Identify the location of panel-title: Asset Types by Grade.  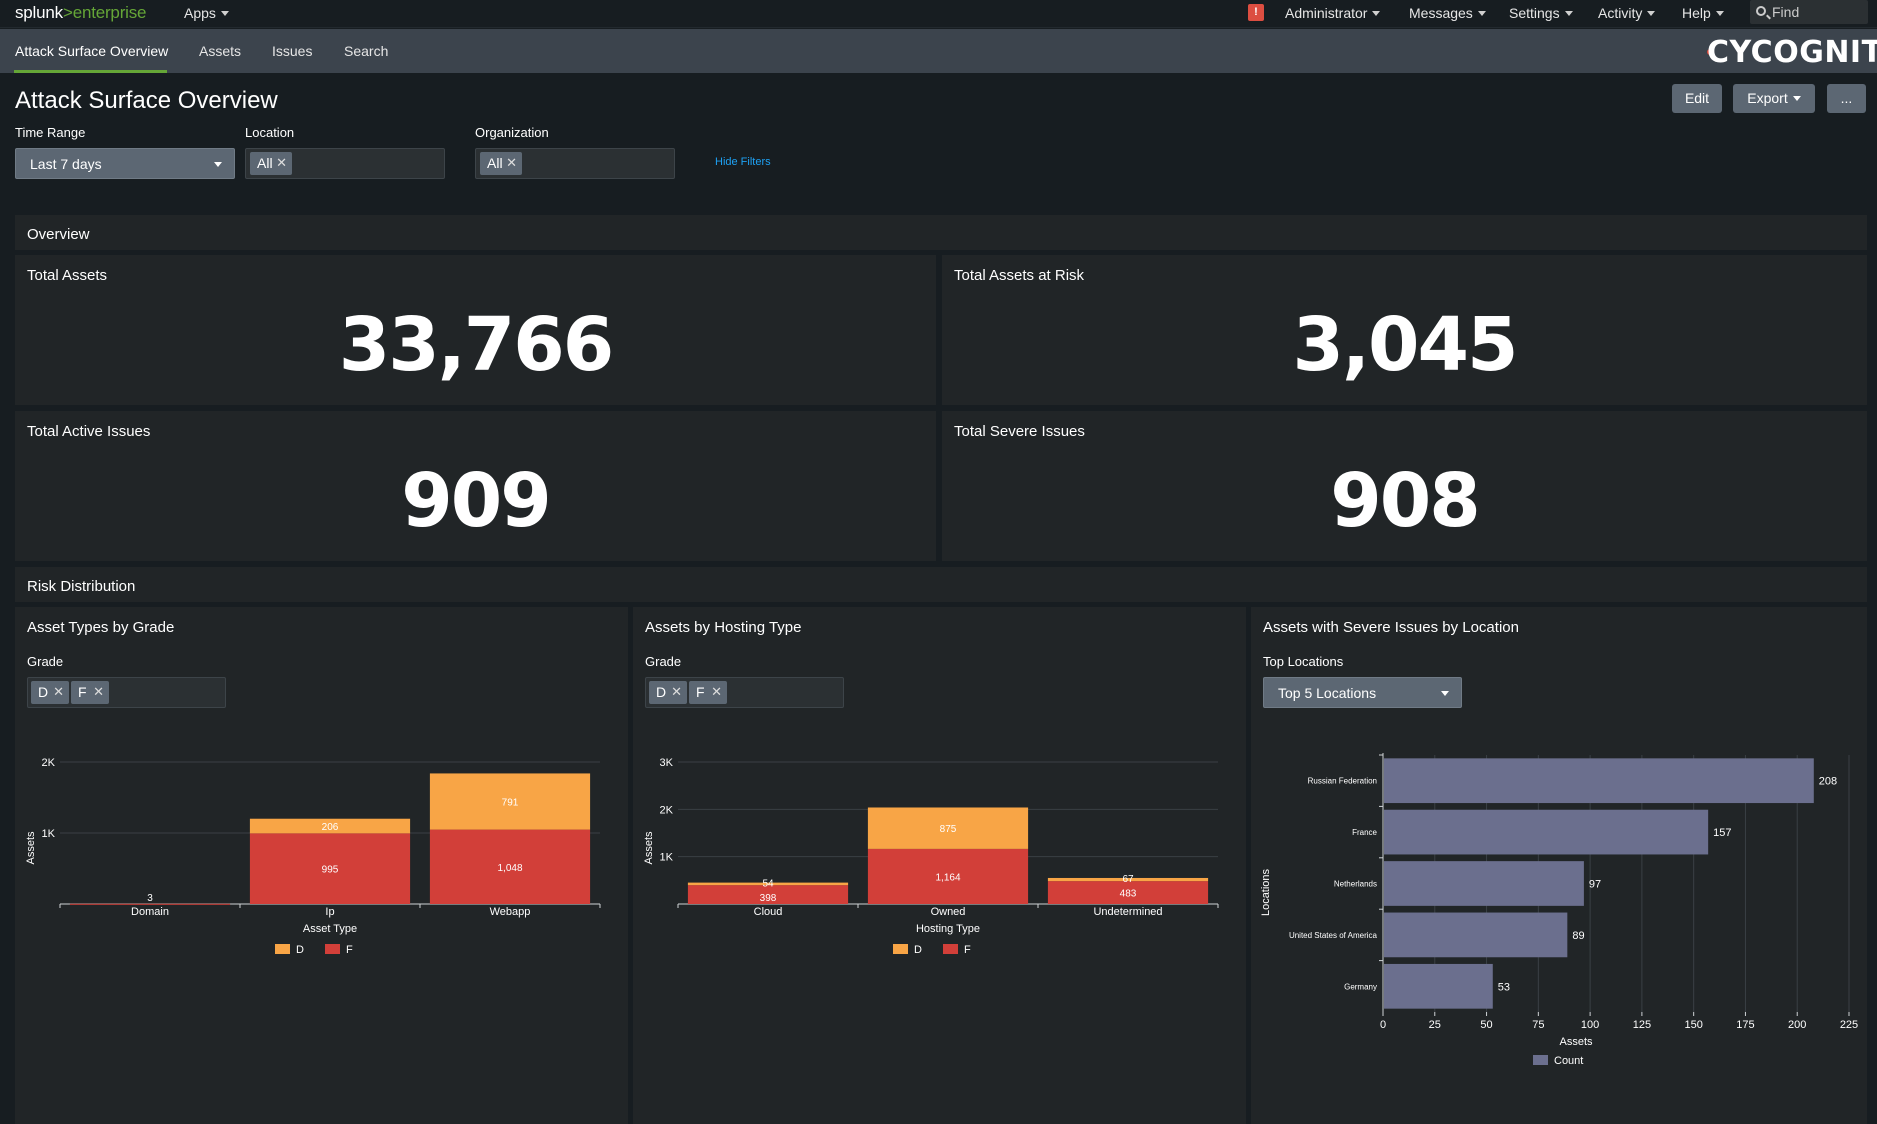
(101, 627).